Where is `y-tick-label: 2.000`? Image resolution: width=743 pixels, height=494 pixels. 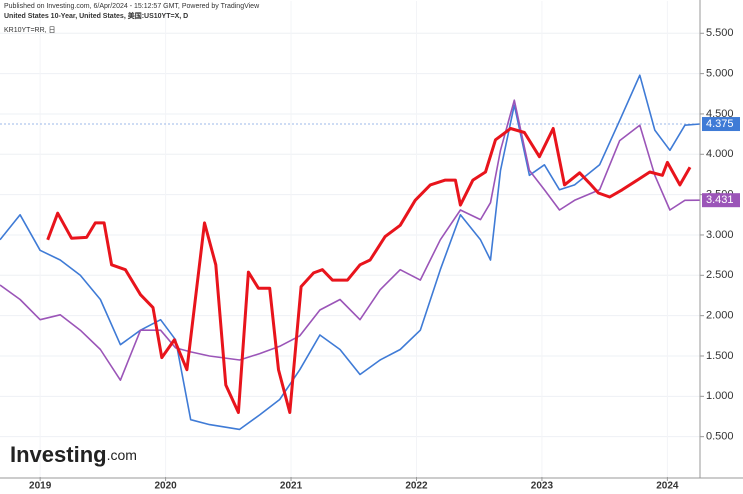
y-tick-label: 2.000 is located at coordinates (720, 316).